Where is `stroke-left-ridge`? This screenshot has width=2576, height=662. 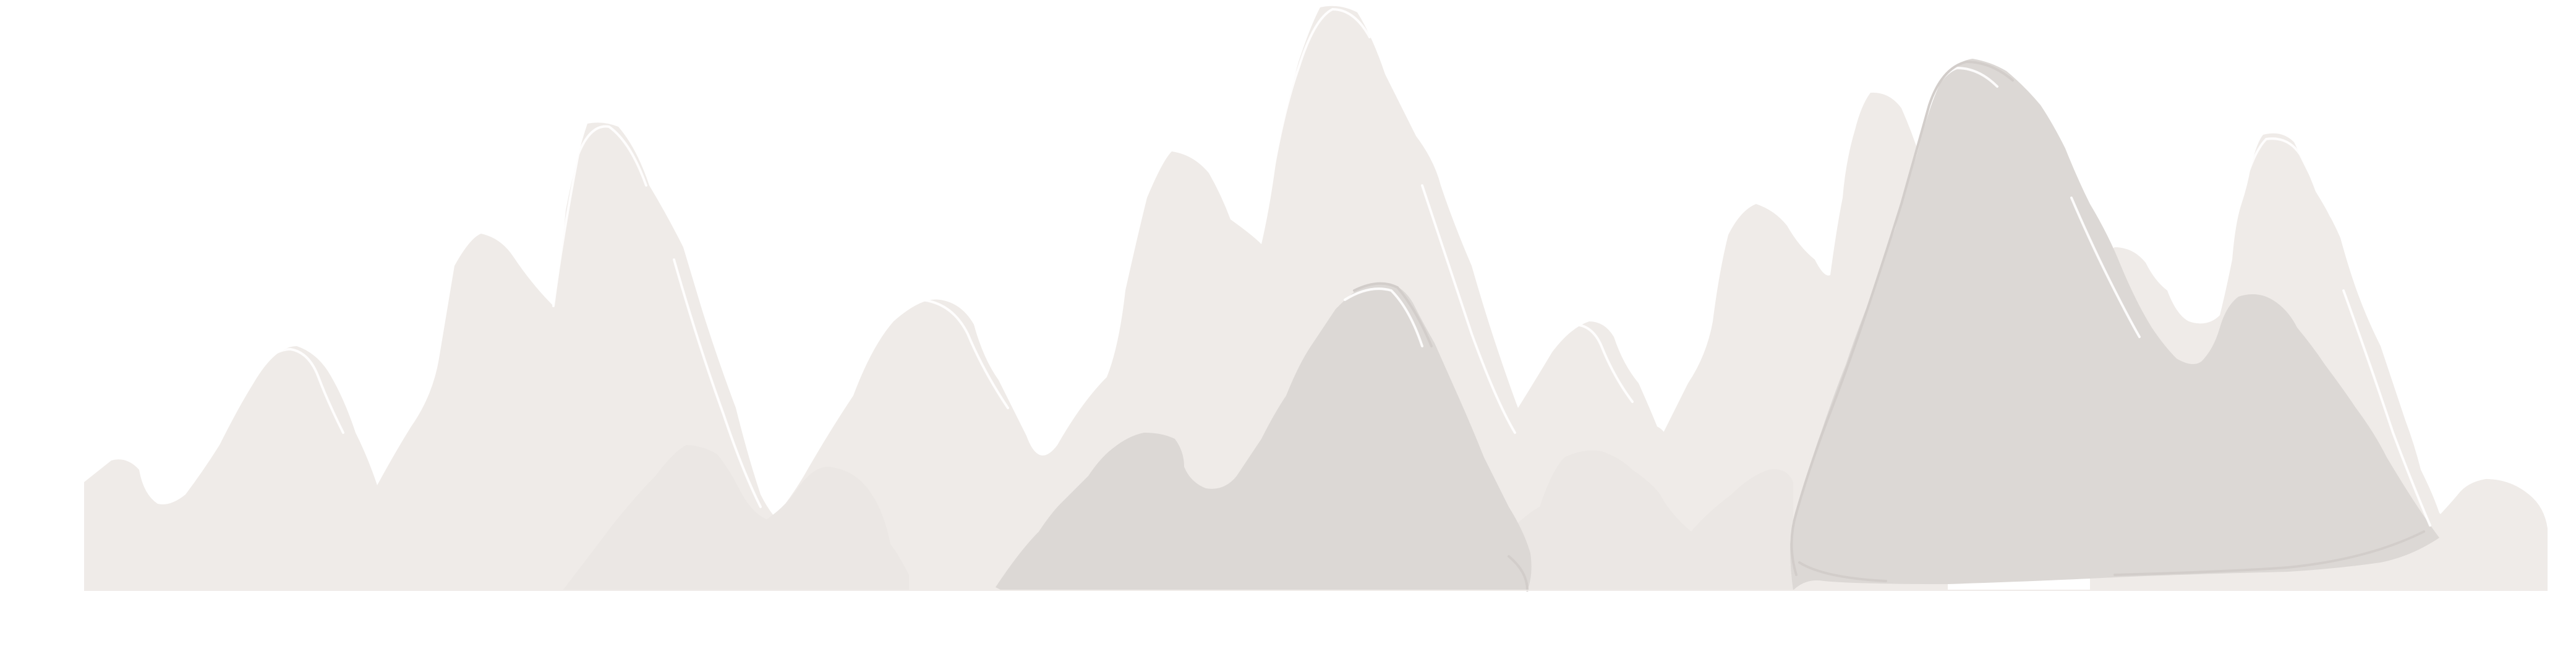
stroke-left-ridge is located at coordinates (717, 383).